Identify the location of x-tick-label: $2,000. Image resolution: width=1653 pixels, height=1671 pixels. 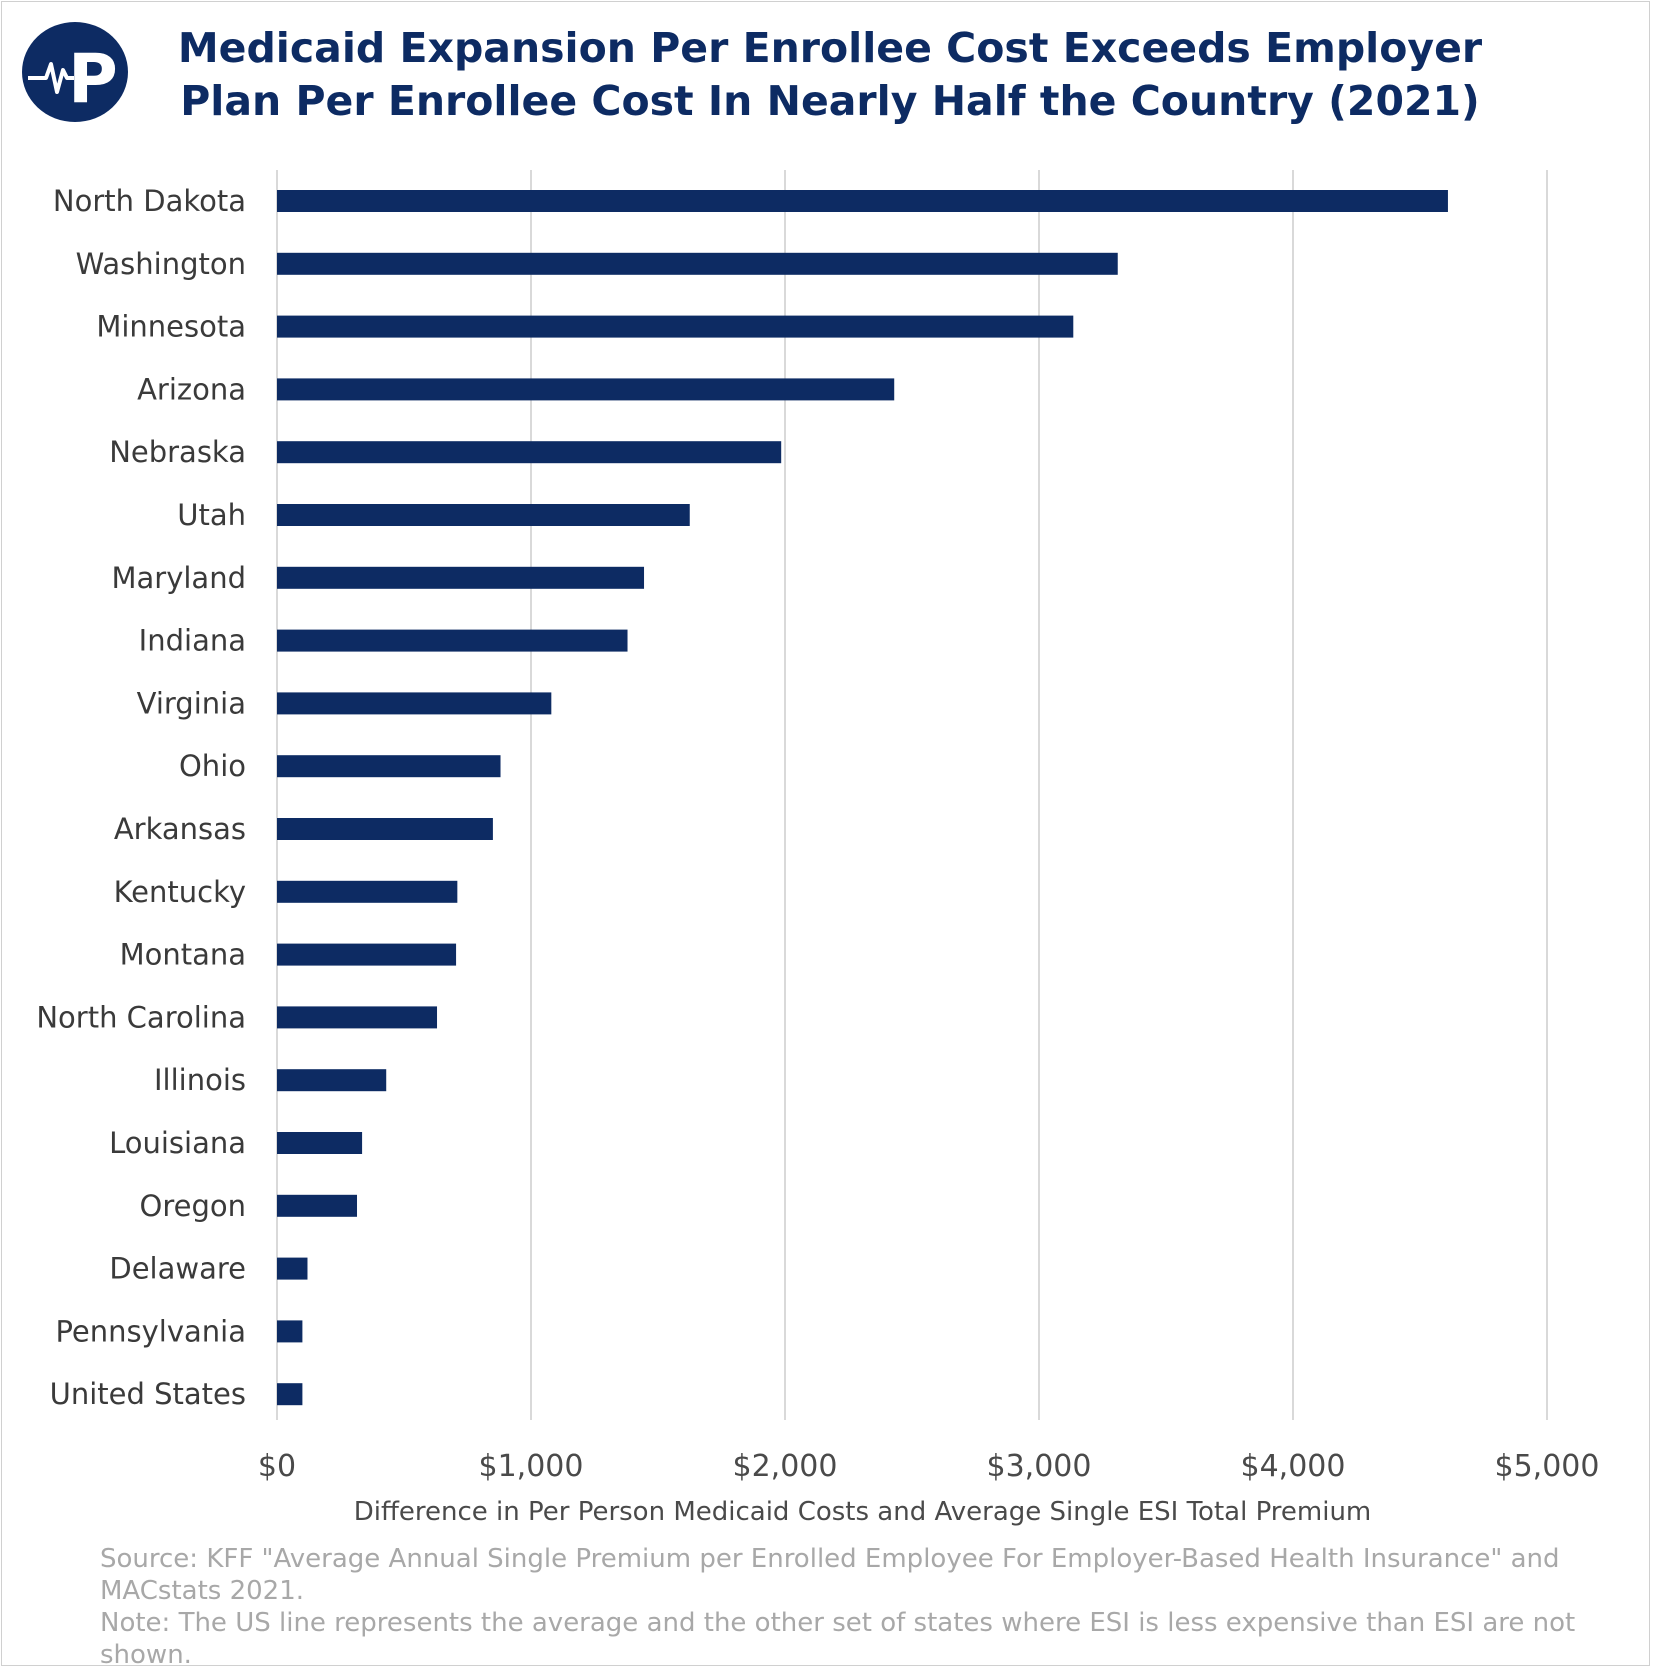
(785, 1466).